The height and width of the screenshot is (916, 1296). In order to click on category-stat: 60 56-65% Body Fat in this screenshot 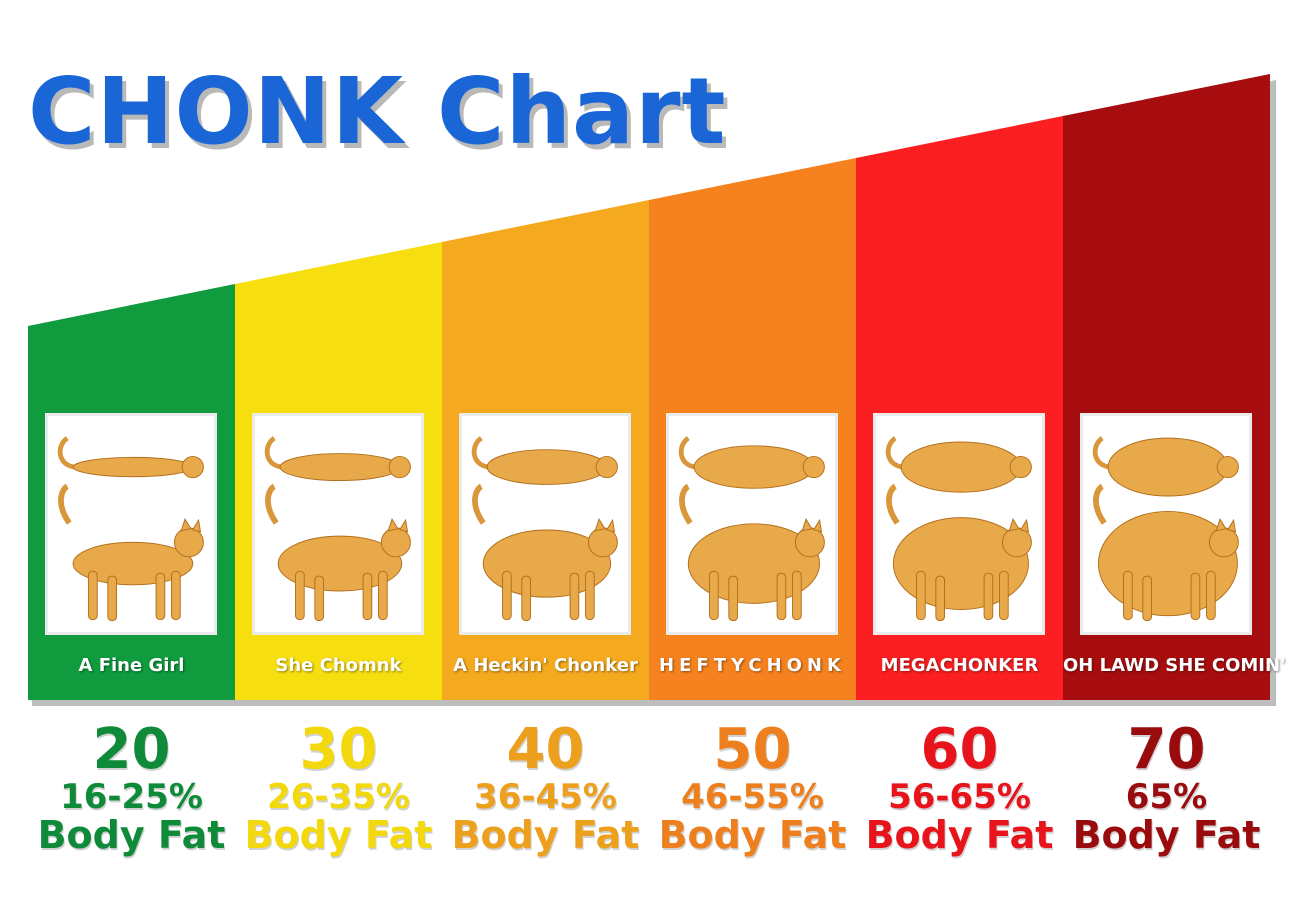, I will do `click(959, 787)`.